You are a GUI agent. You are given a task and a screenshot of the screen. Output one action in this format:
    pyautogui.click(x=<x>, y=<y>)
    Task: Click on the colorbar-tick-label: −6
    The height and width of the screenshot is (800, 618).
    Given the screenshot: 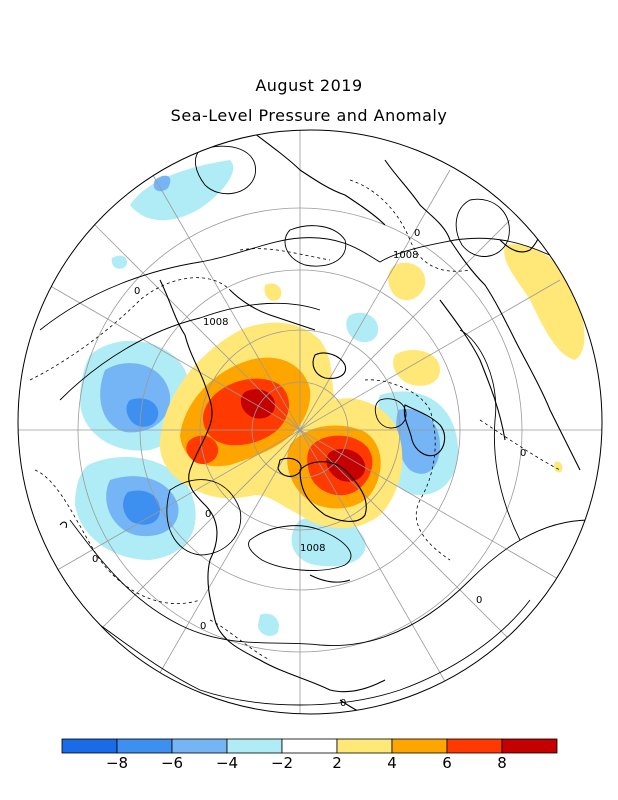 What is the action you would take?
    pyautogui.click(x=172, y=763)
    